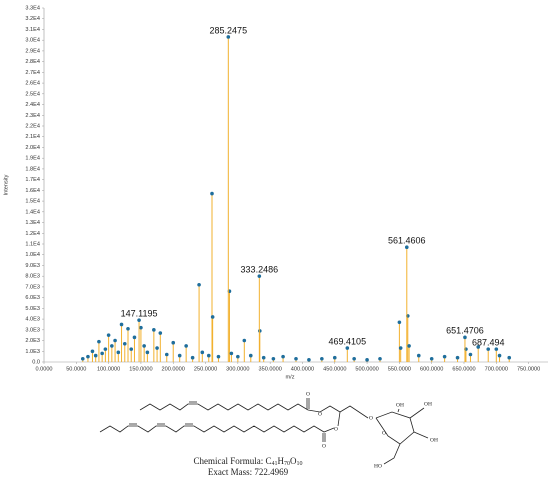 The image size is (550, 479). I want to click on atom: HO, so click(378, 466).